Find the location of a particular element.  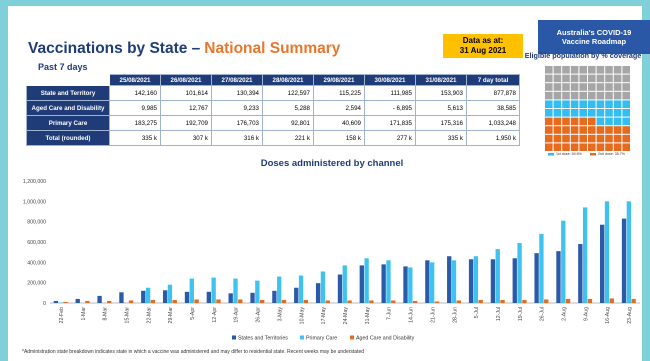

date-value: 31 Aug 2021 is located at coordinates (483, 50).